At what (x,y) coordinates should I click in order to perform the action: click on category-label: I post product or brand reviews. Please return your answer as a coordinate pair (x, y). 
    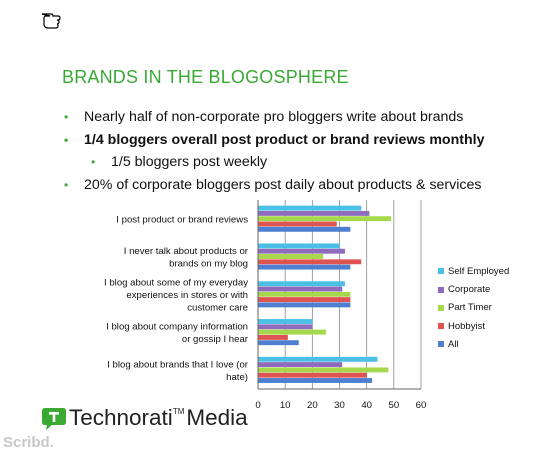
    Looking at the image, I should click on (182, 219).